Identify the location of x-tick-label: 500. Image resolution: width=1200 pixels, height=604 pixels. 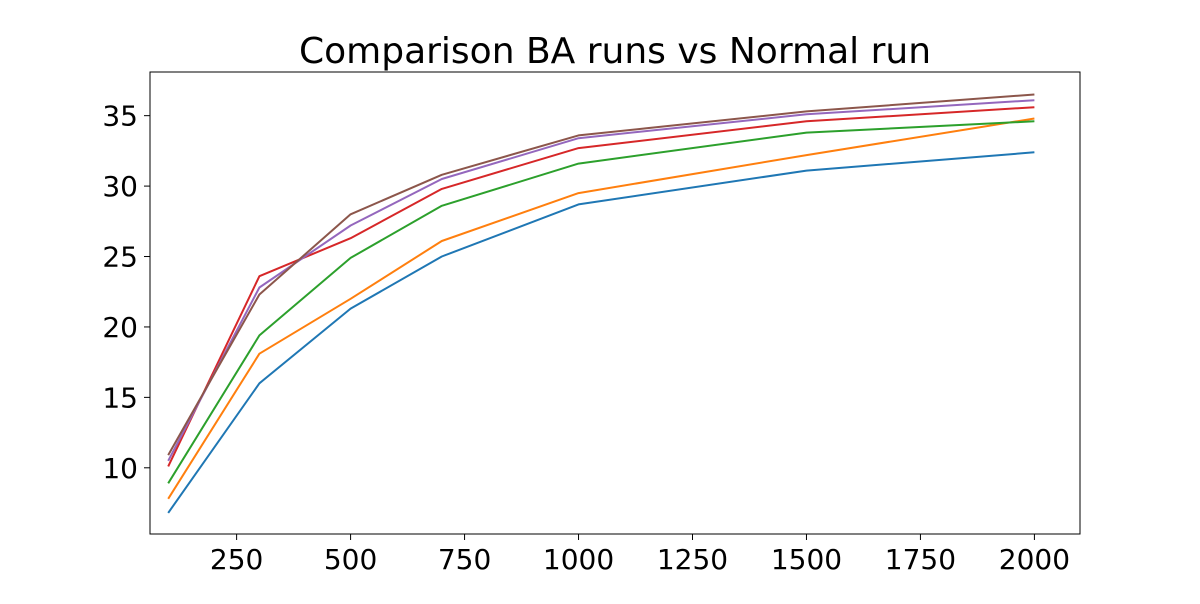
(350, 559).